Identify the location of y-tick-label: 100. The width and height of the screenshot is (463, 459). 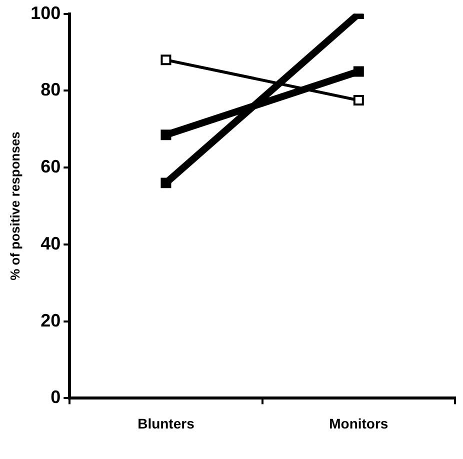
(45, 12).